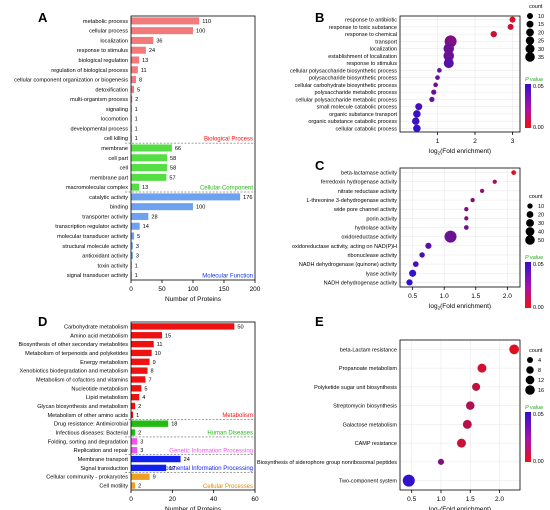  Describe the element at coordinates (154, 217) in the screenshot. I see `data-label: 28` at that location.